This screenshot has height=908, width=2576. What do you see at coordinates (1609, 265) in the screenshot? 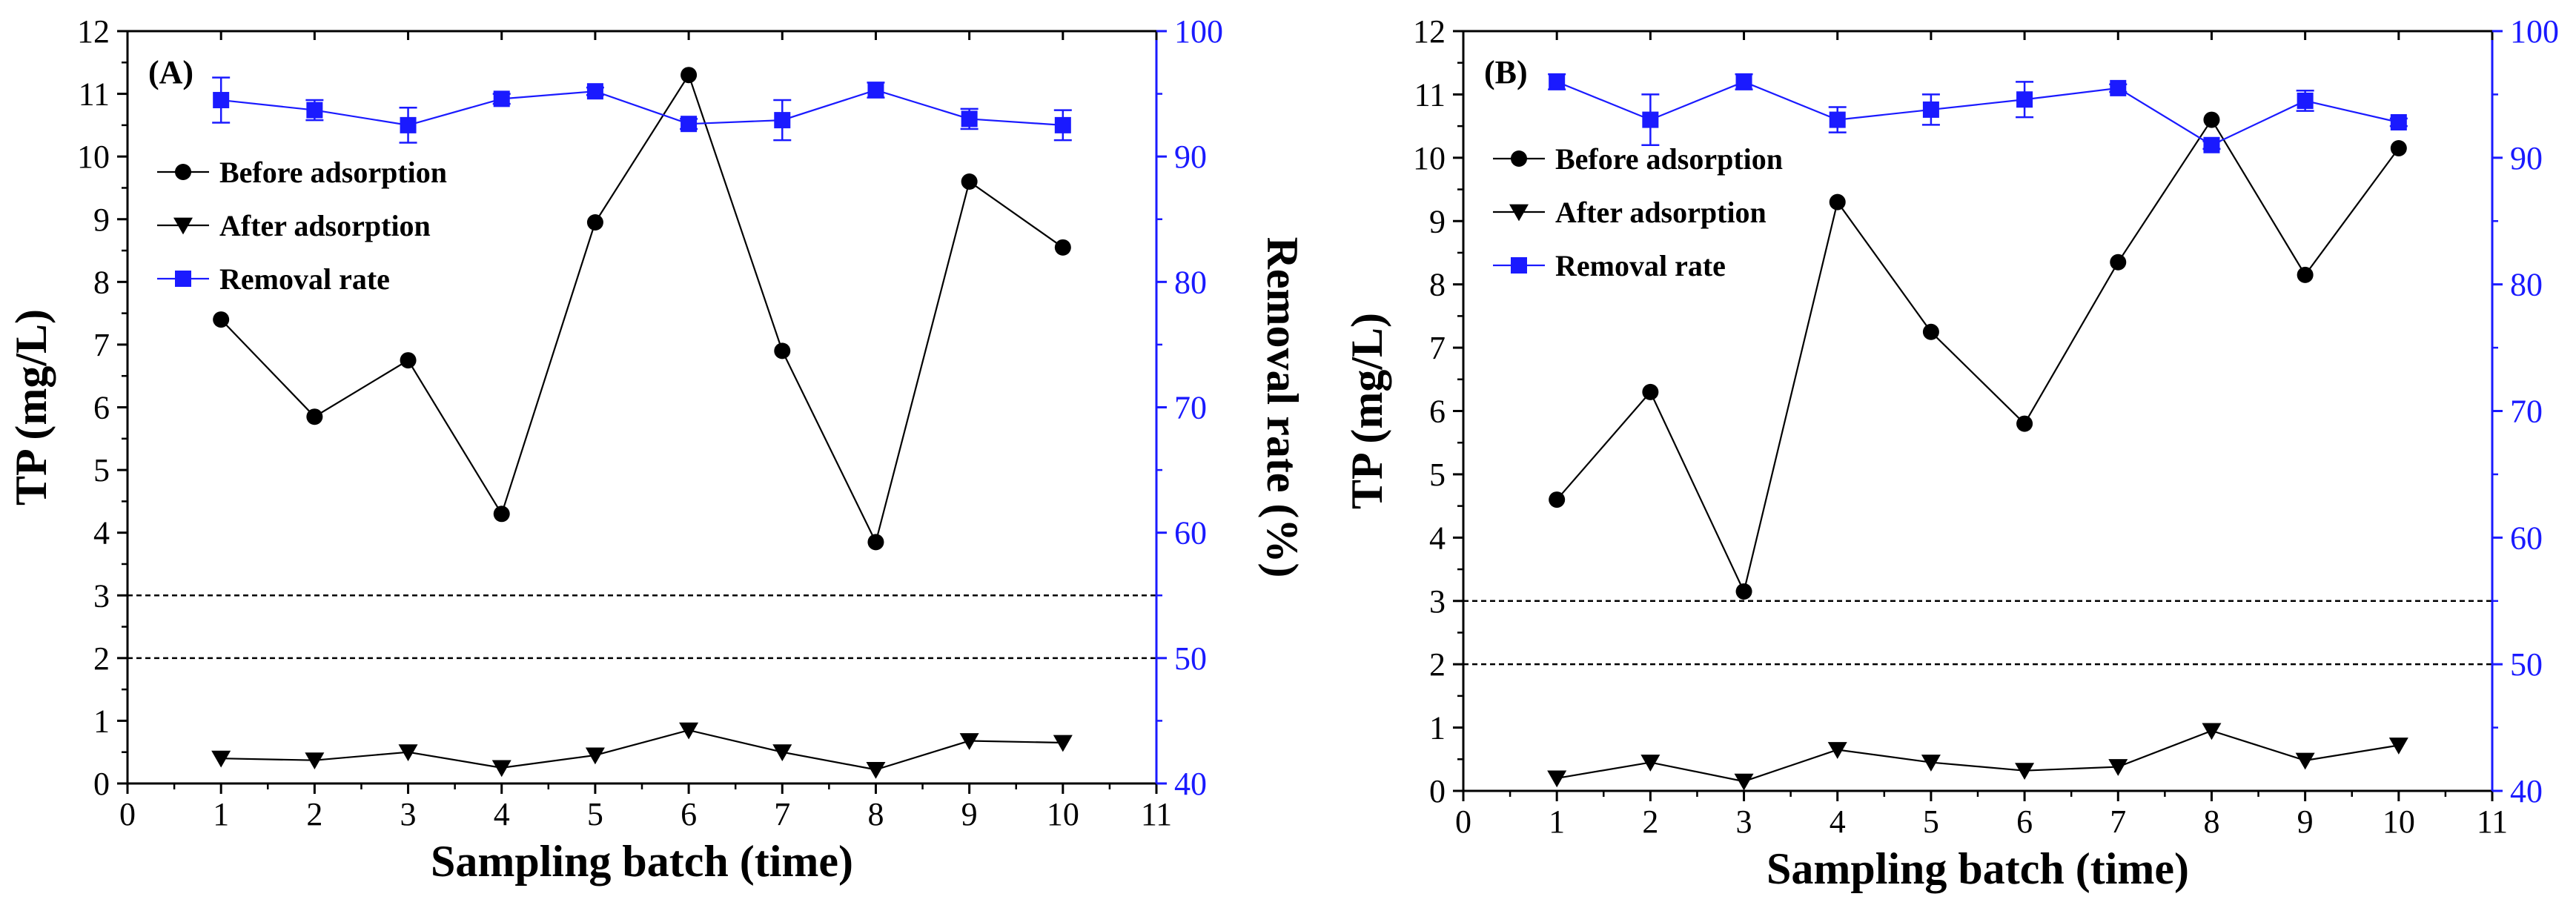
I see `legend-entry-2: Removal rate` at bounding box center [1609, 265].